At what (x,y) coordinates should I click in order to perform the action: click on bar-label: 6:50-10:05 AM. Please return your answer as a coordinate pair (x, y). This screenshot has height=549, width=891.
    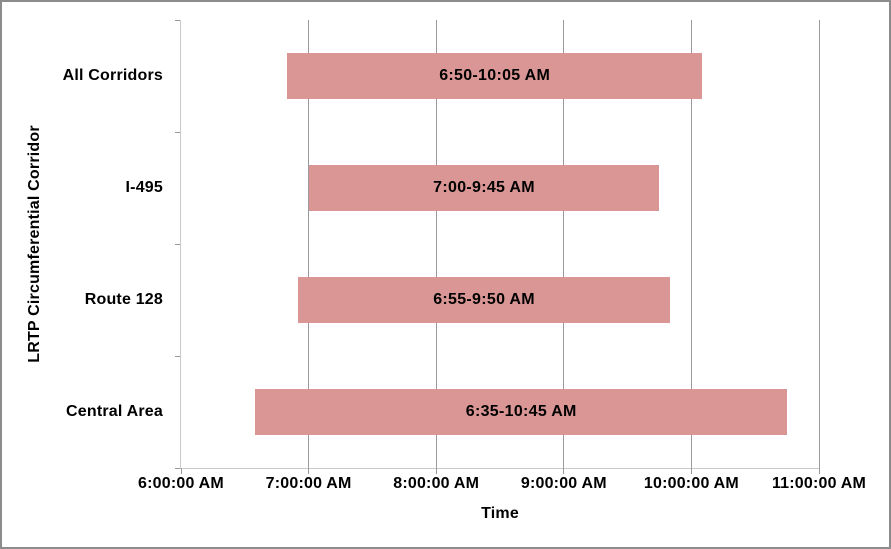
    Looking at the image, I should click on (495, 75).